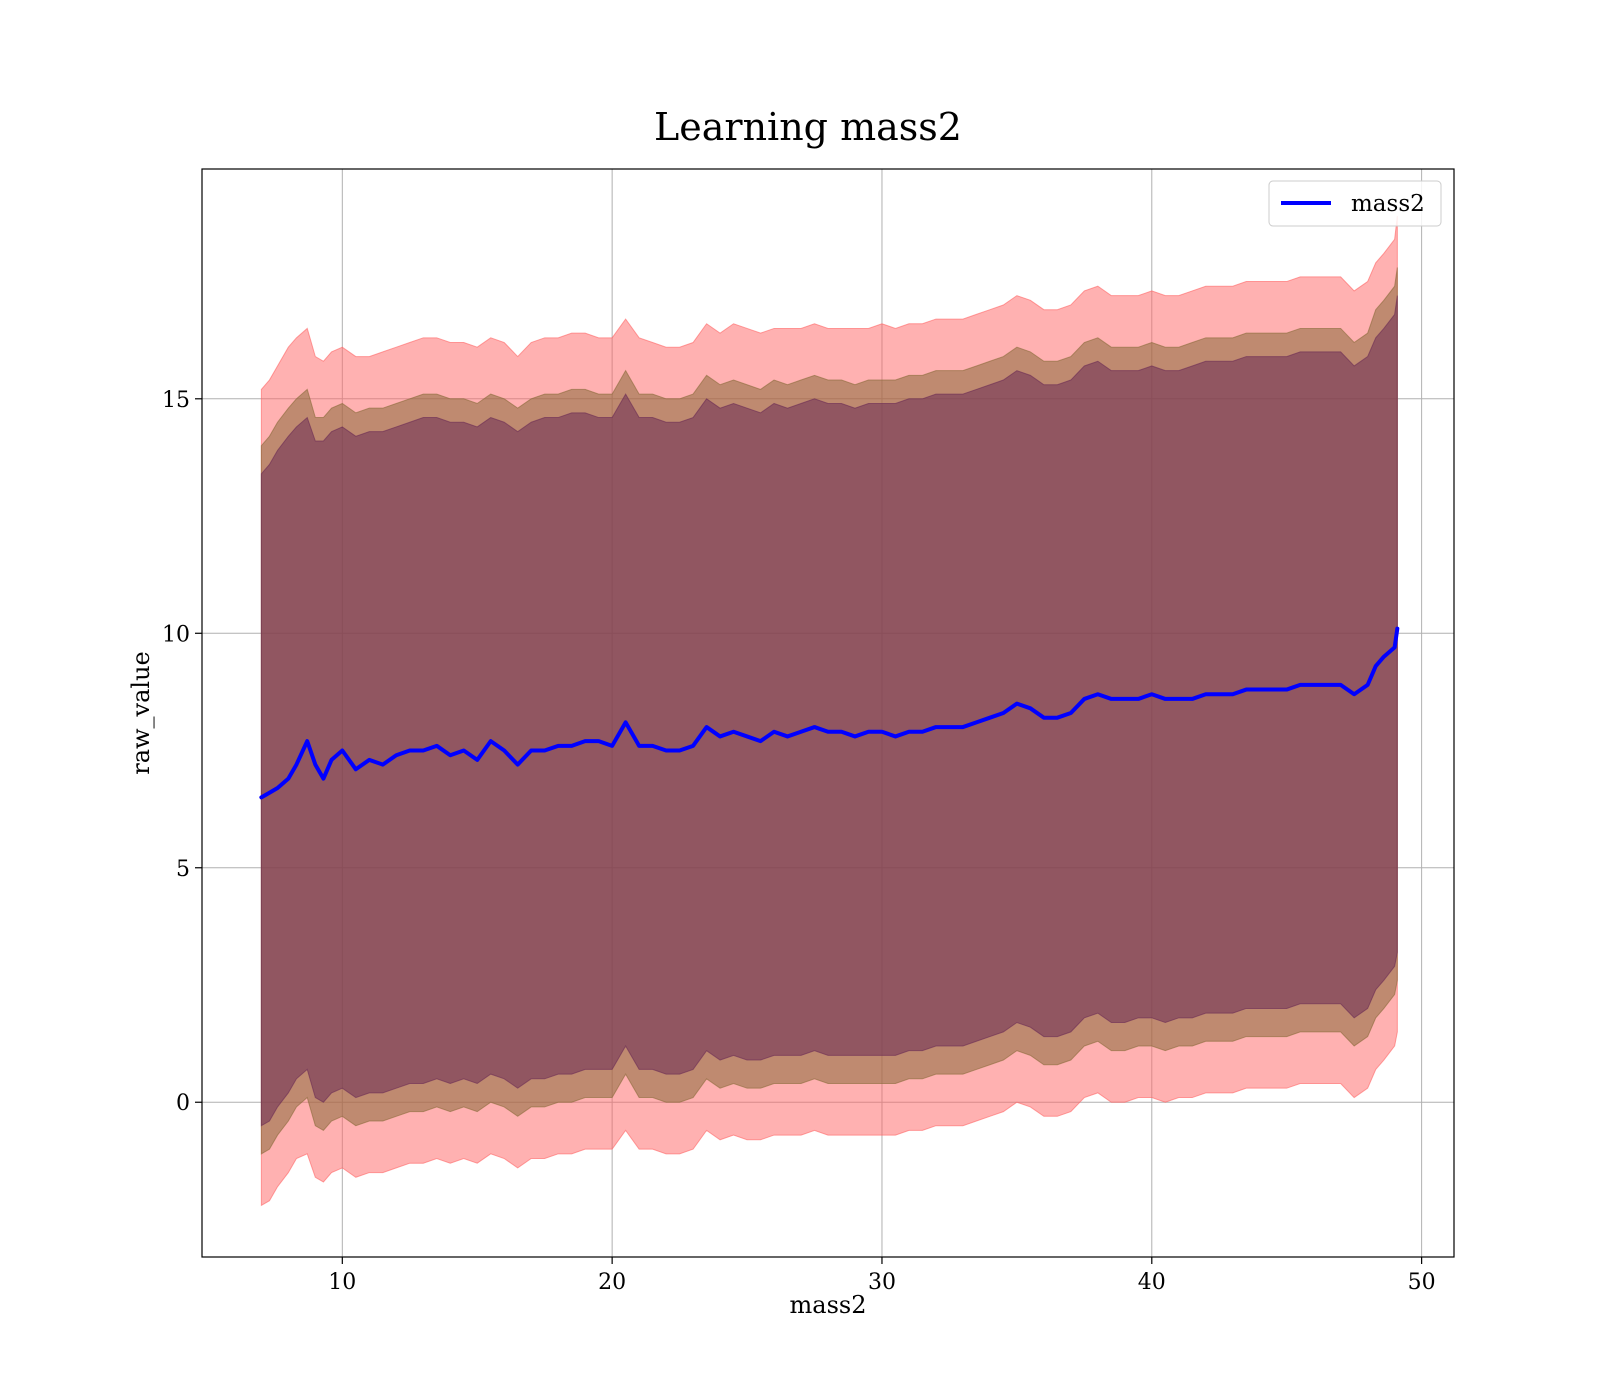 The image size is (1600, 1400). Describe the element at coordinates (882, 1282) in the screenshot. I see `x-tick-label: 30` at that location.